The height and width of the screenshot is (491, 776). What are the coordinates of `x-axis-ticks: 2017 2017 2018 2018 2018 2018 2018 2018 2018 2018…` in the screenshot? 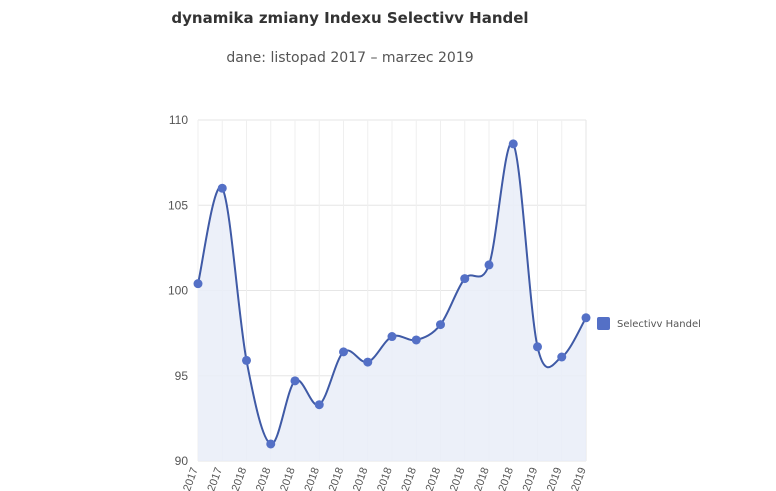 It's located at (385, 478).